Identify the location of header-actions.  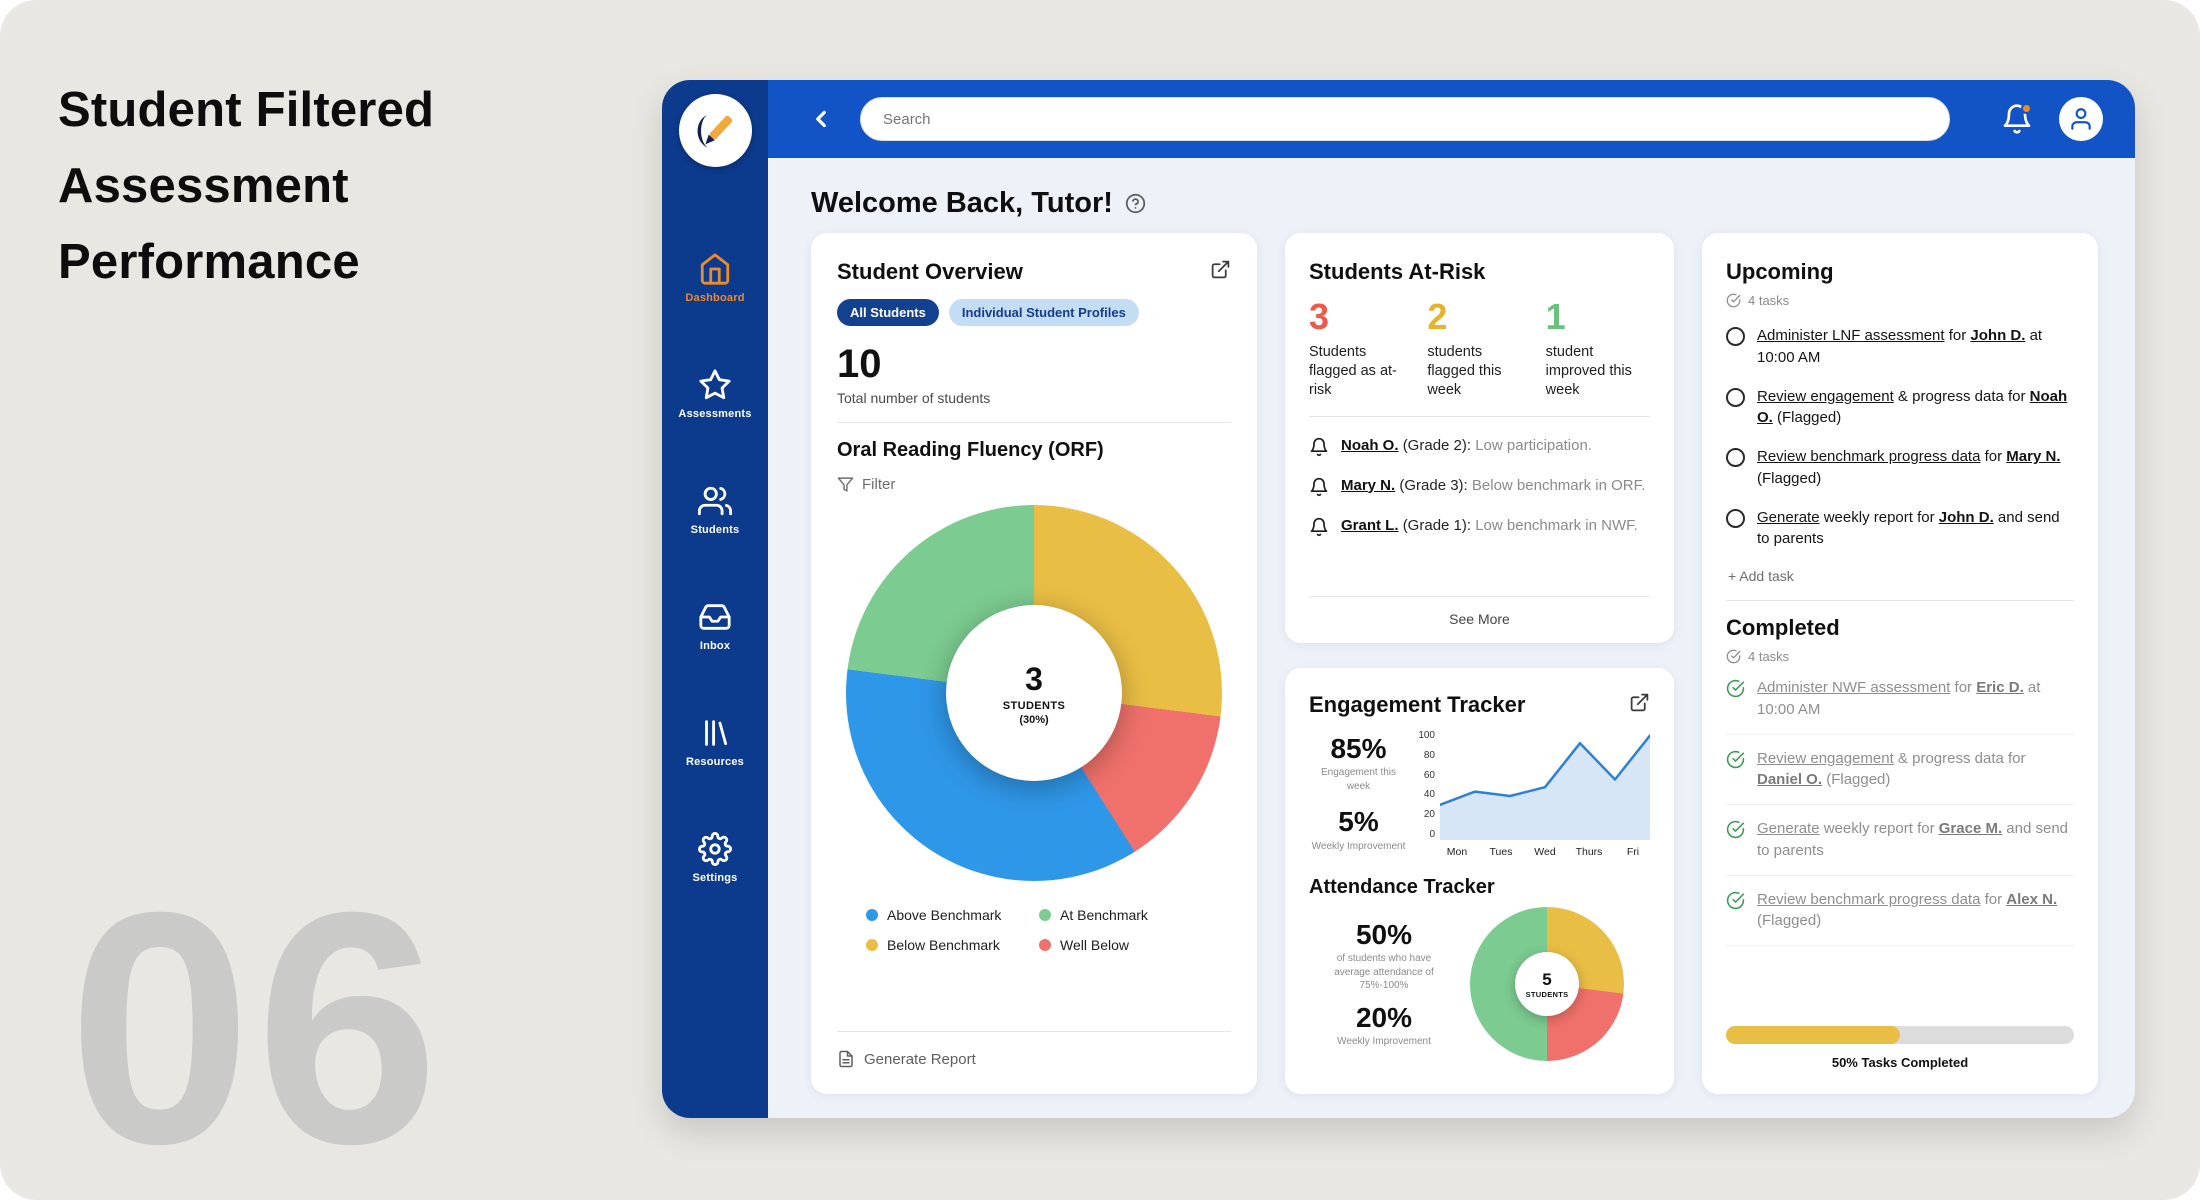
(2052, 119).